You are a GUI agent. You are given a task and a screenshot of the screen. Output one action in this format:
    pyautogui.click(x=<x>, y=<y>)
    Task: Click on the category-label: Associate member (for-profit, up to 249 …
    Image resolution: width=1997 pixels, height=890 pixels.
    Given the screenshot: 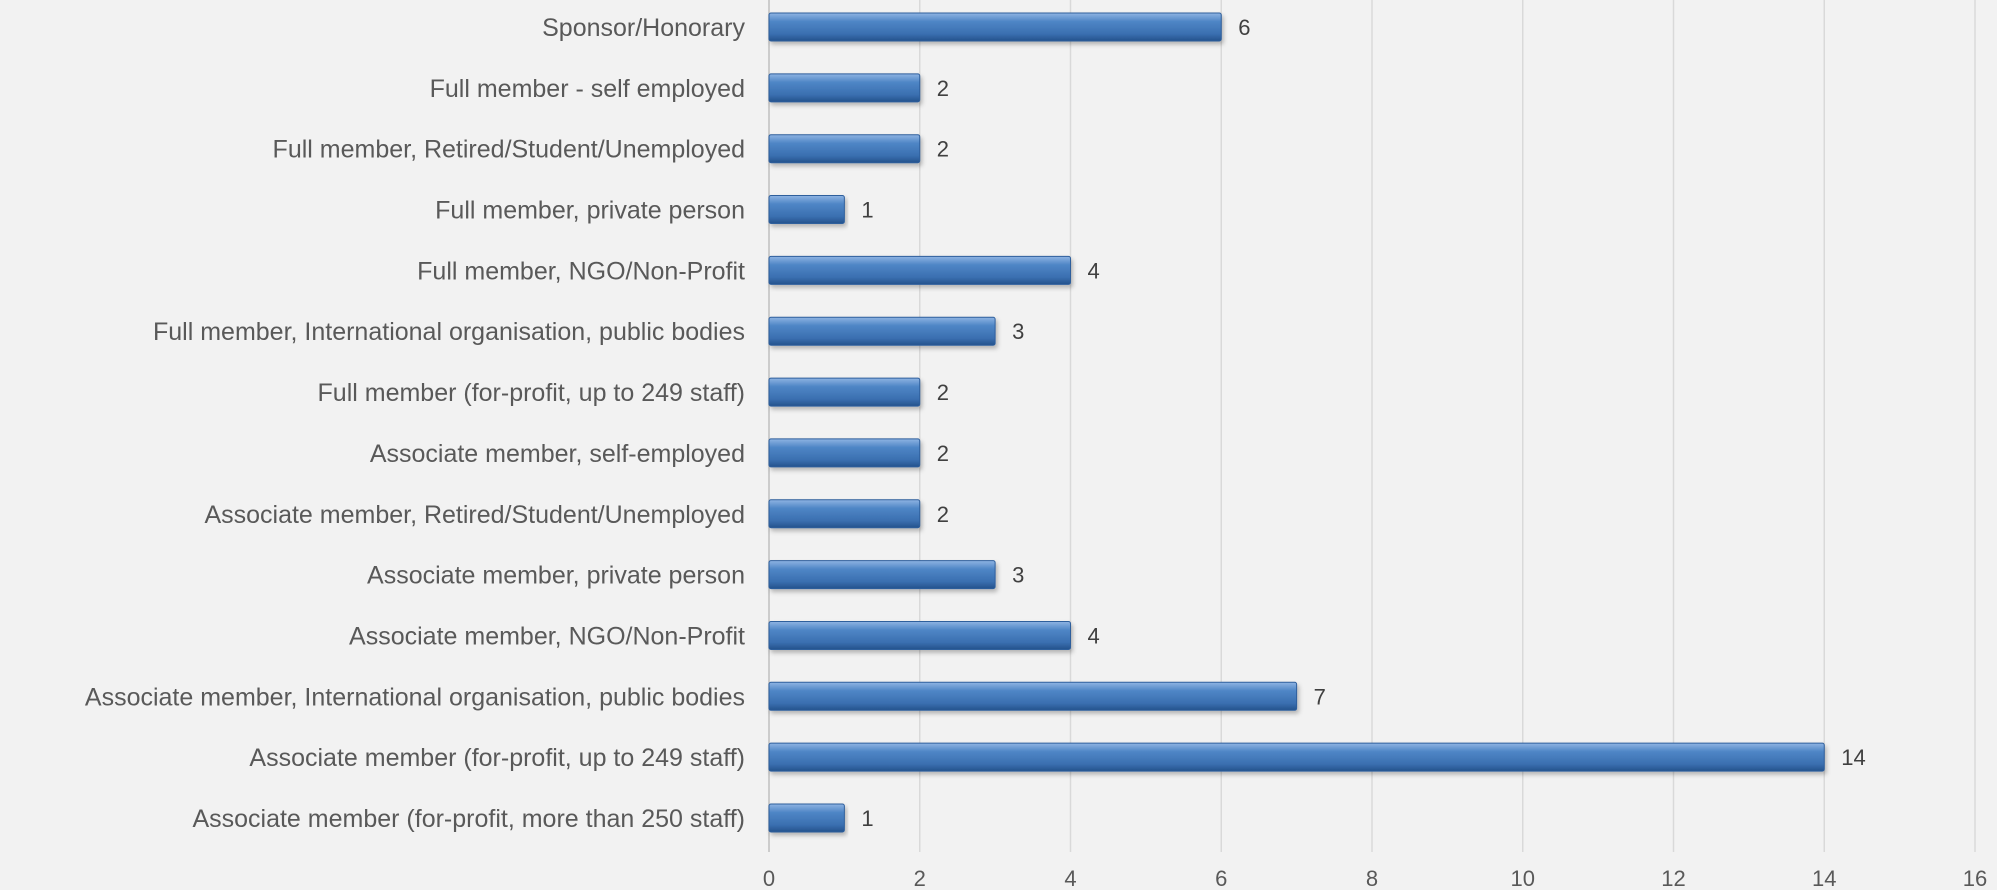 What is the action you would take?
    pyautogui.click(x=497, y=758)
    